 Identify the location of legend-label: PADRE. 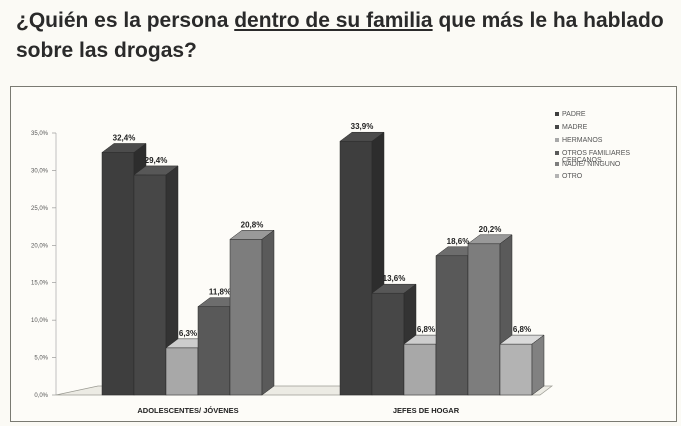
(574, 114).